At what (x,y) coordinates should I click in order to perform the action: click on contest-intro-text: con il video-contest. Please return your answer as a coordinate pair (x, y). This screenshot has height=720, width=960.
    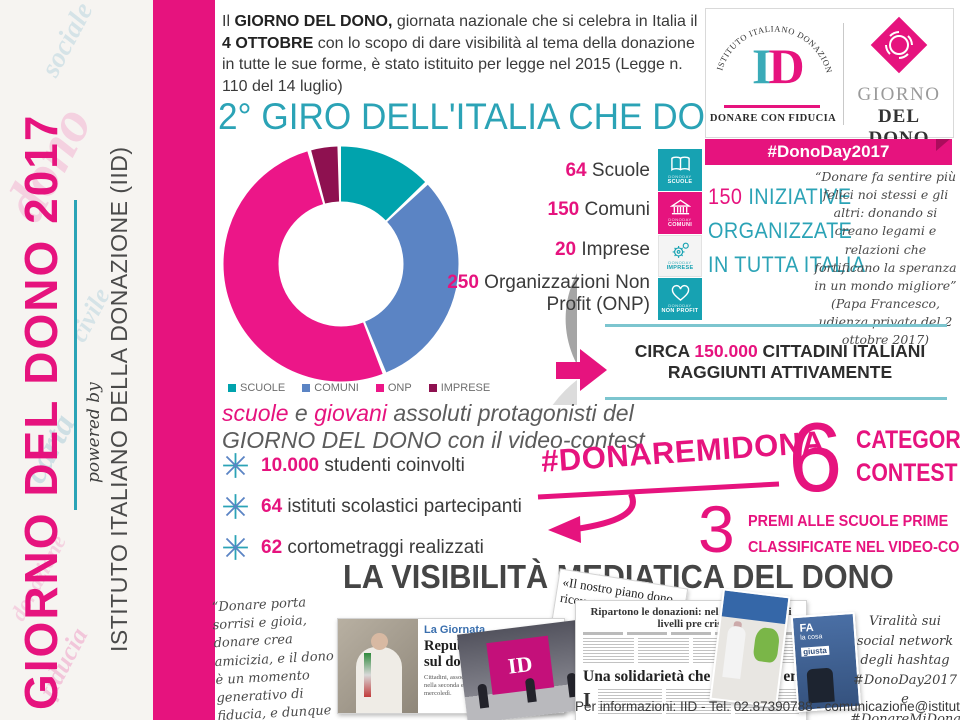
    Looking at the image, I should click on (543, 440).